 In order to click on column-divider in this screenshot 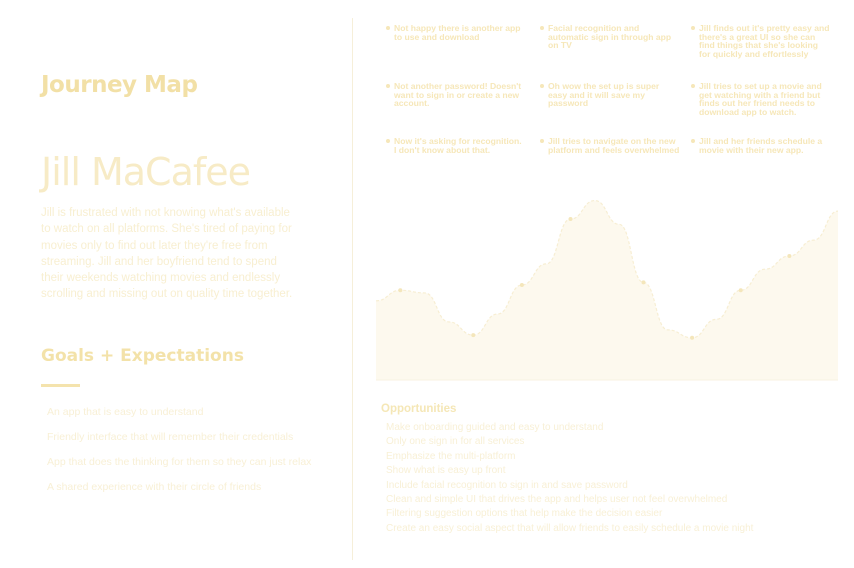, I will do `click(352, 289)`.